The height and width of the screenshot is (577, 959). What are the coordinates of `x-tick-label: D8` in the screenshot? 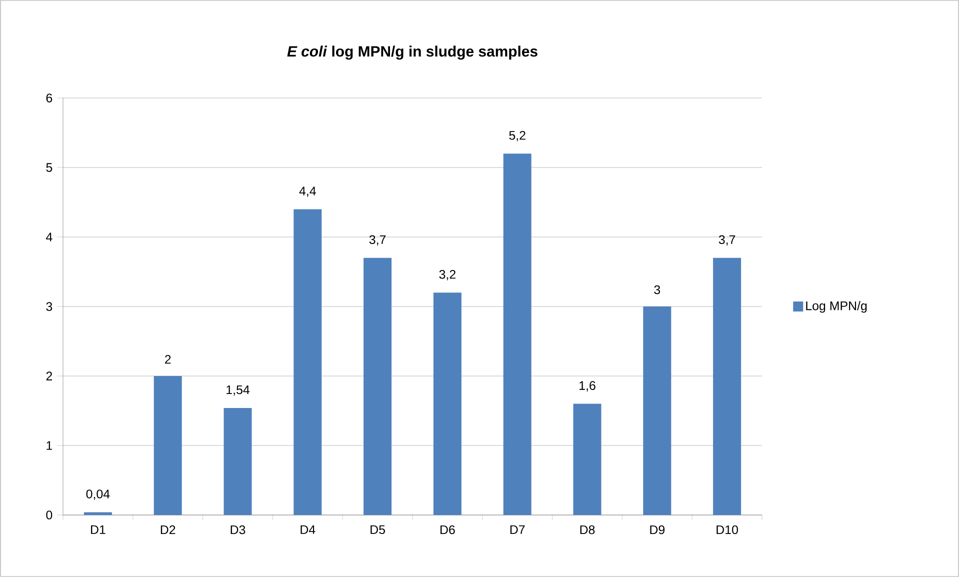 It's located at (587, 529).